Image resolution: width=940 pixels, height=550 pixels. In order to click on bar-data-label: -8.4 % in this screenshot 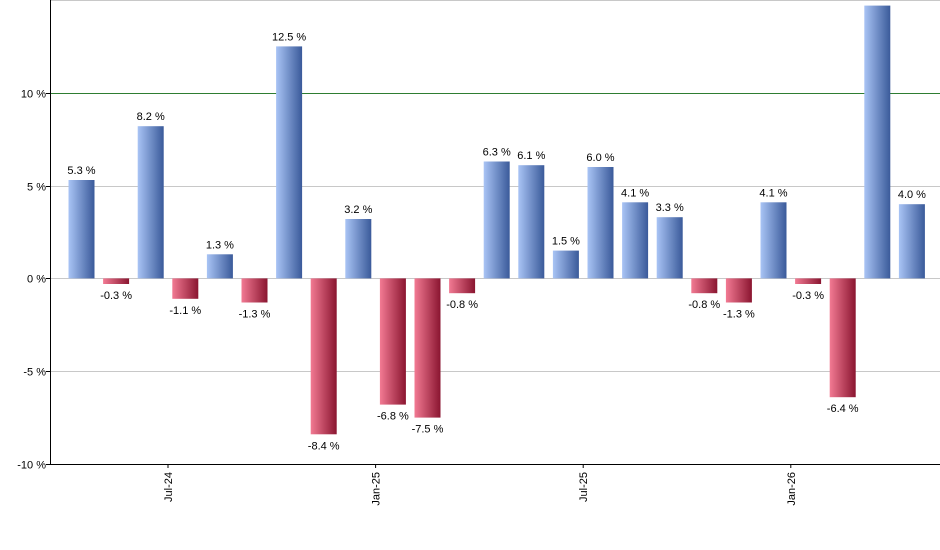, I will do `click(324, 446)`.